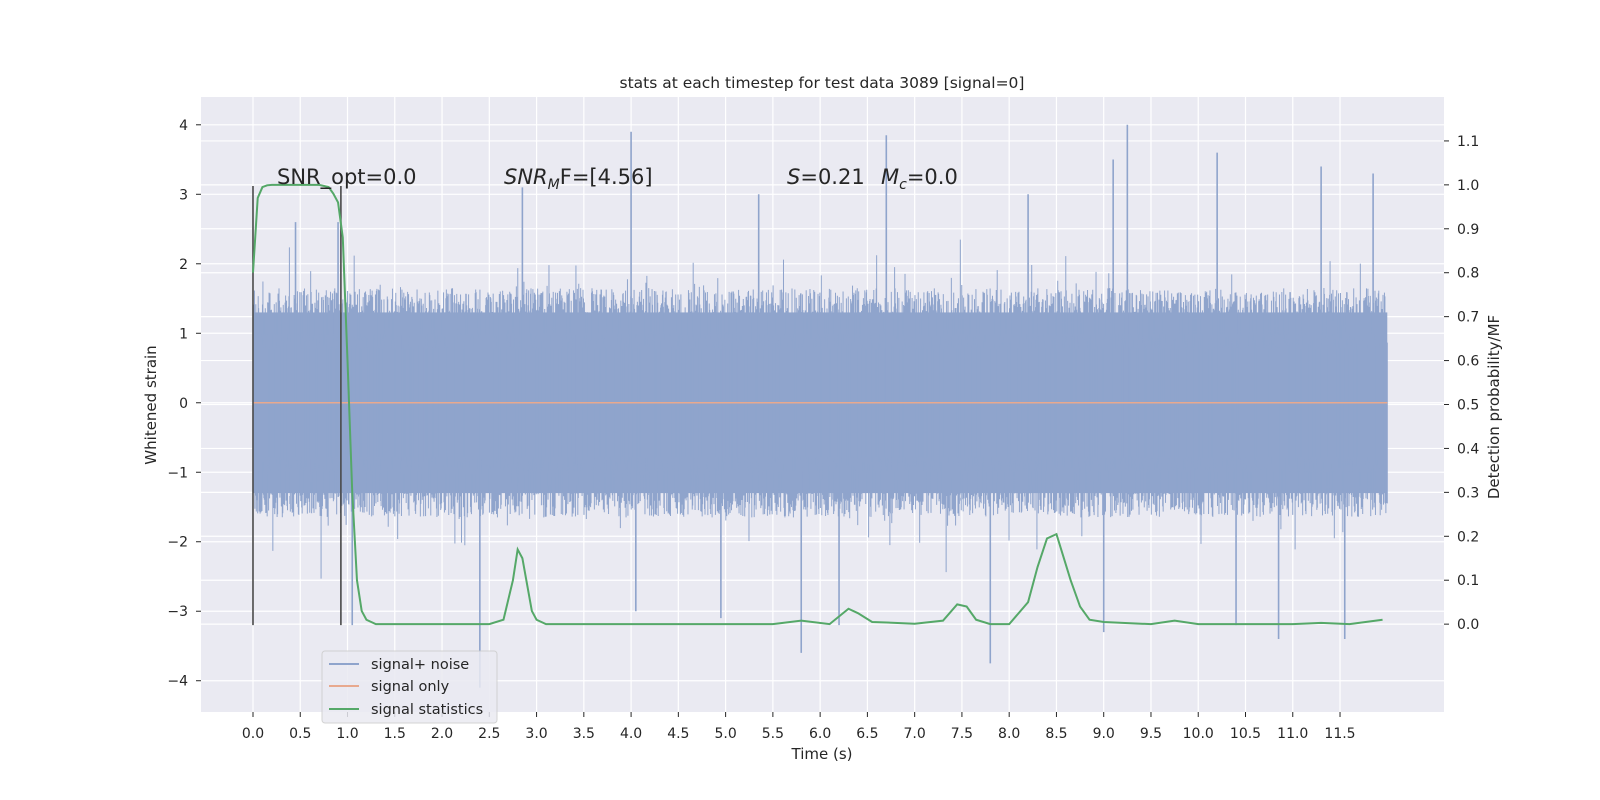 This screenshot has height=800, width=1600. Describe the element at coordinates (1468, 318) in the screenshot. I see `y2-tick-label: 0.7` at that location.